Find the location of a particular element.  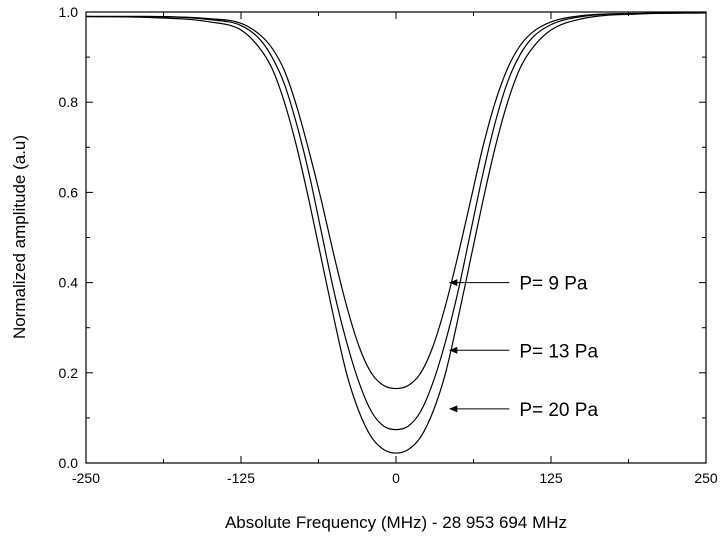

x-tick-label: 125 is located at coordinates (551, 478).